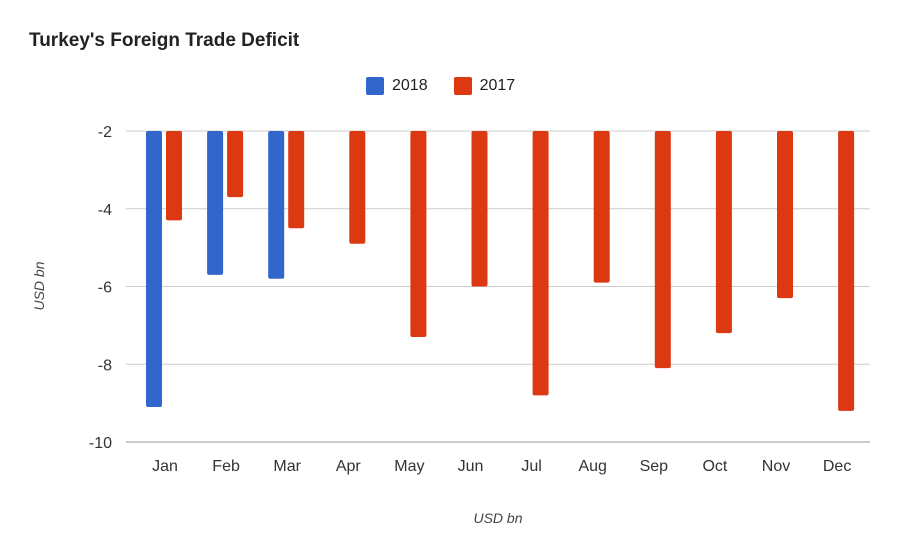 The image size is (899, 556). Describe the element at coordinates (601, 207) in the screenshot. I see `bar-2017-Aug` at that location.